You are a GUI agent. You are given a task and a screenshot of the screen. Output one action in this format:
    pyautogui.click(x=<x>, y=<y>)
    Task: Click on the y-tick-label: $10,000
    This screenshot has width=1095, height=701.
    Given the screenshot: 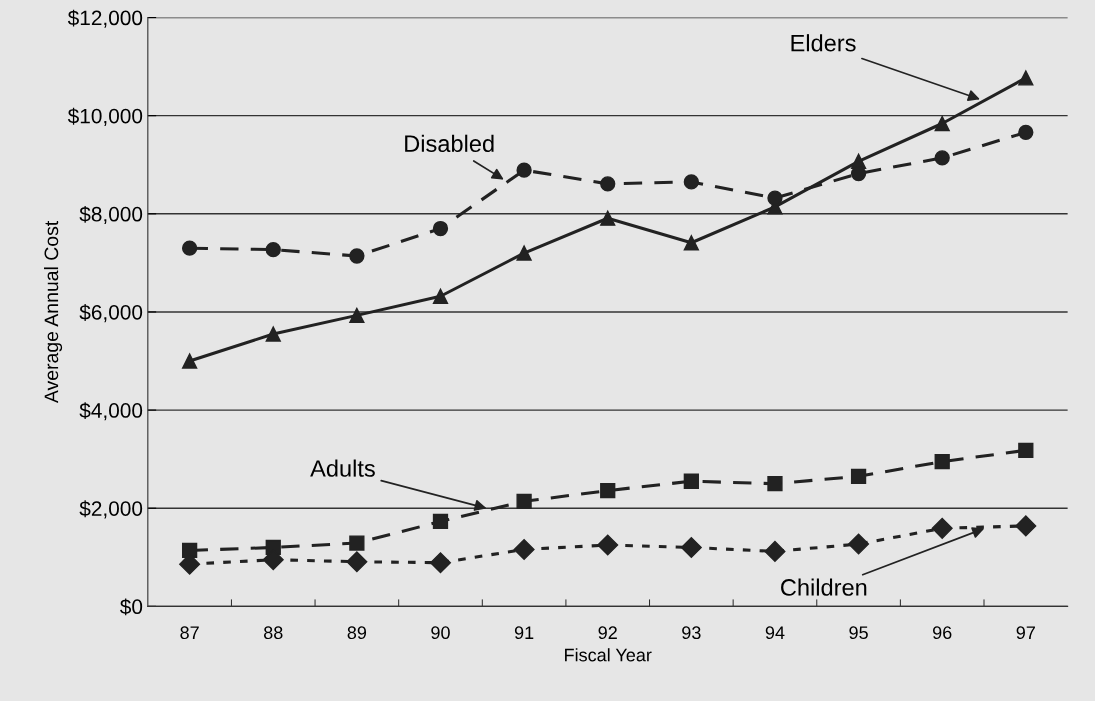 What is the action you would take?
    pyautogui.click(x=105, y=116)
    